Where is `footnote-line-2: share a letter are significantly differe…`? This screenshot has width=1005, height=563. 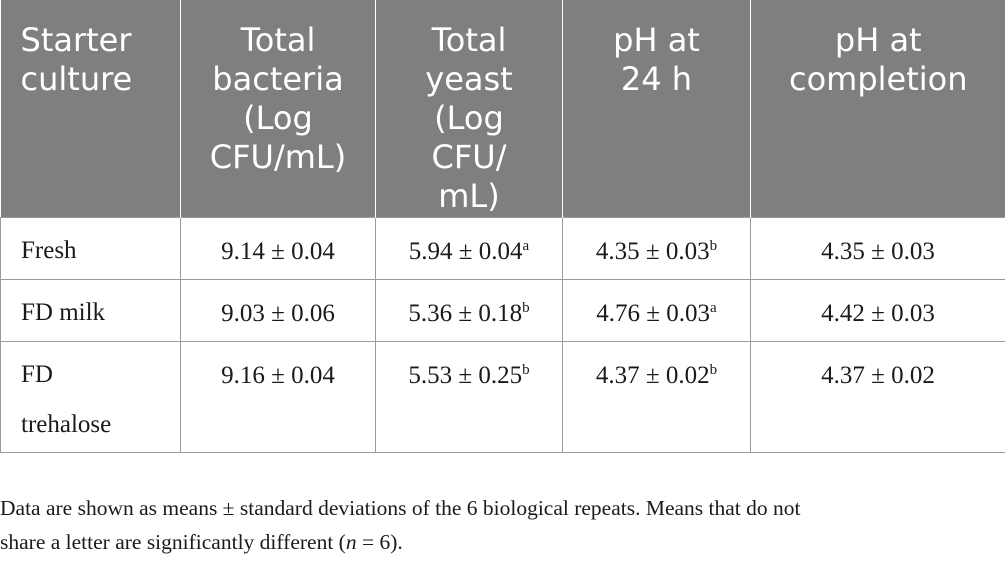
footnote-line-2: share a letter are significantly differe… is located at coordinates (201, 542).